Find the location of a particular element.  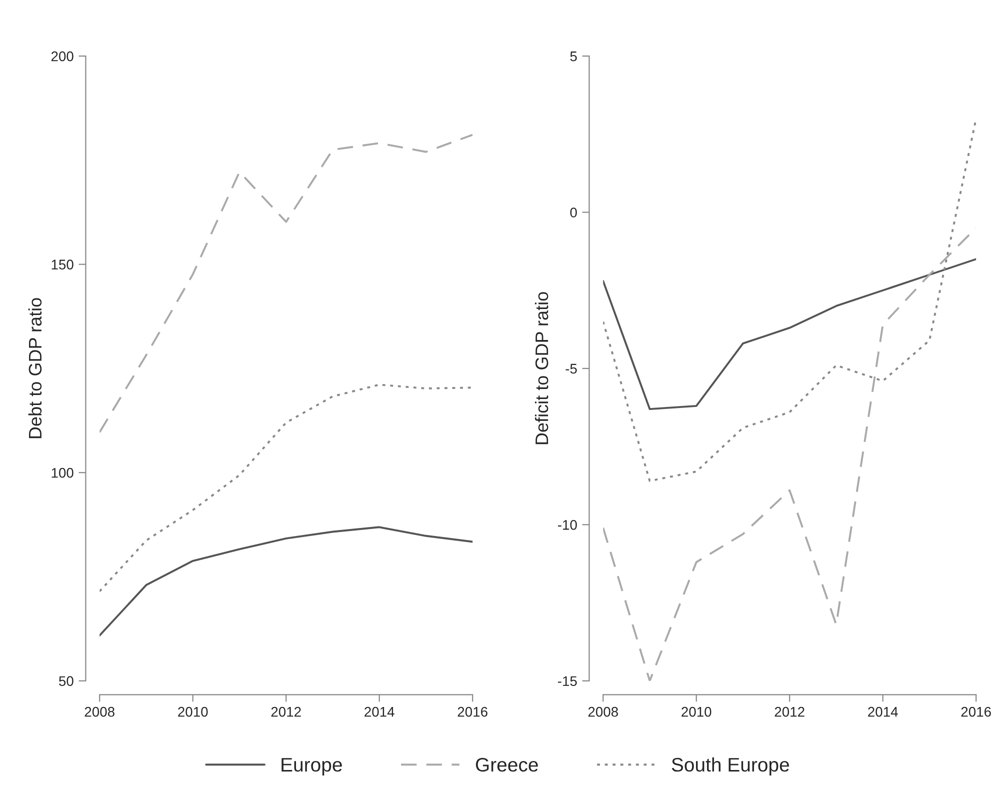

y-tick-label: 200 is located at coordinates (62, 56).